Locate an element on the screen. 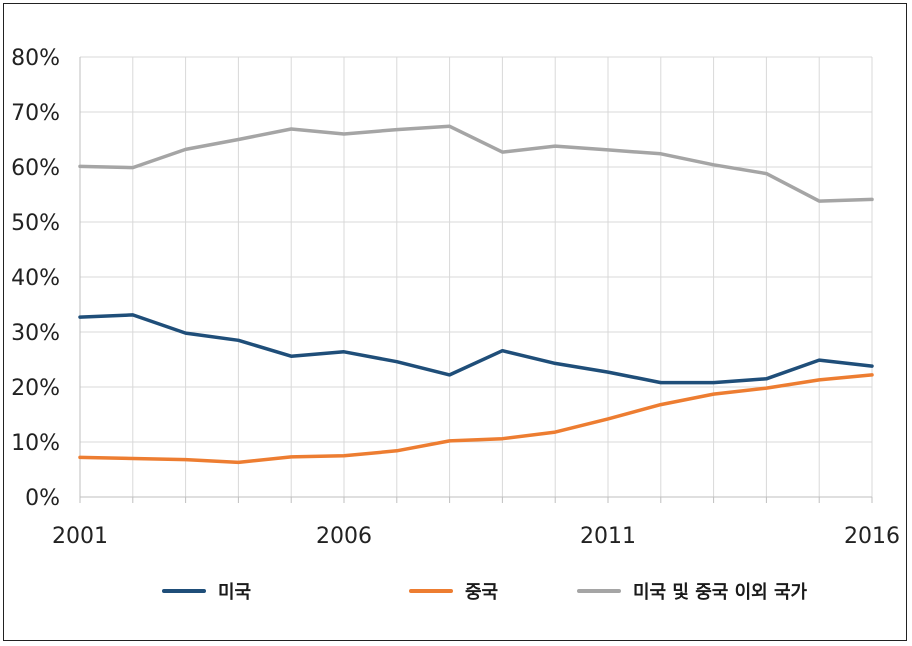 This screenshot has width=912, height=646. y-axis-tick-labels: 0% 10% 20% 30% 40% 50% 60% 70% 80% is located at coordinates (35, 278).